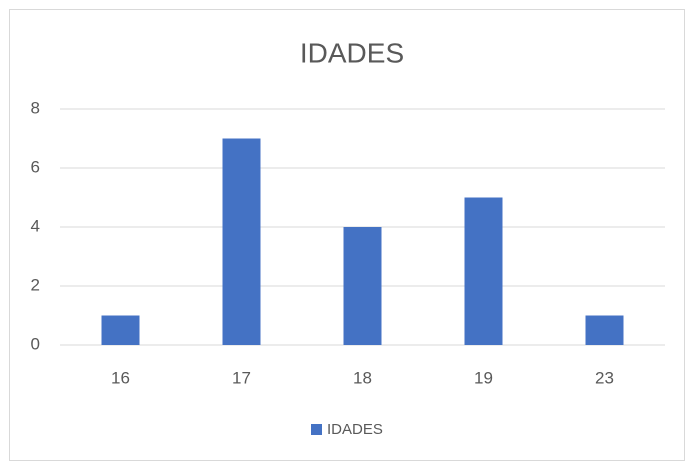 The image size is (686, 461). What do you see at coordinates (35, 225) in the screenshot?
I see `y-tick-label: 4` at bounding box center [35, 225].